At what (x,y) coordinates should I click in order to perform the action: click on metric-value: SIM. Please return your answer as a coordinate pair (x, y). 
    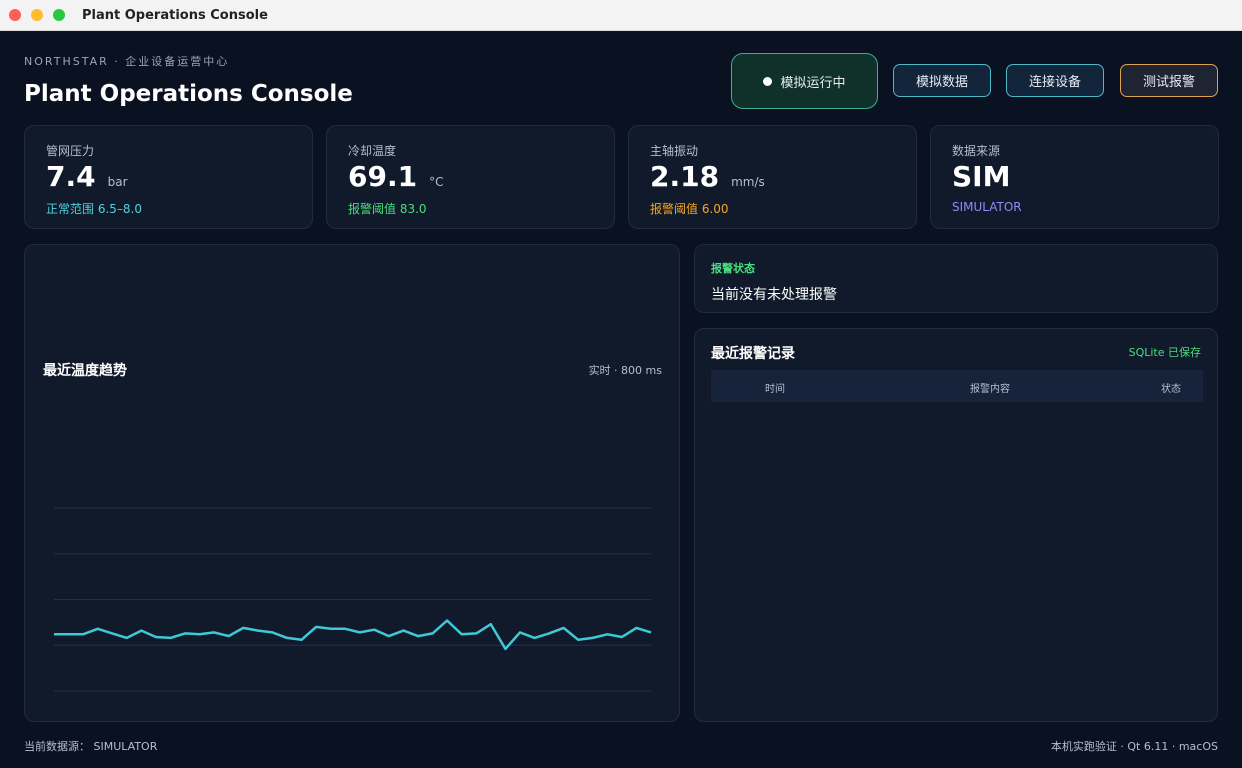
    Looking at the image, I should click on (981, 176).